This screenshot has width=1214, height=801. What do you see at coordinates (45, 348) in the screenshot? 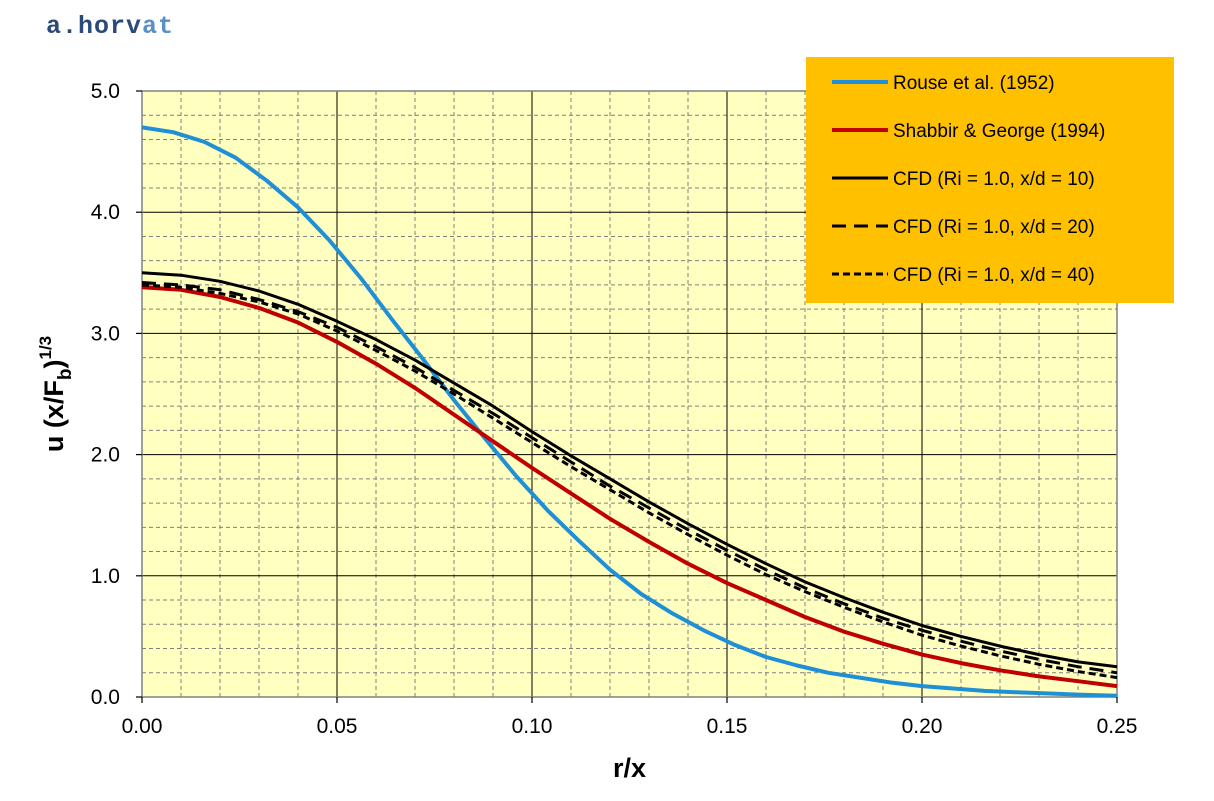
I see `y-title-sup: 1/3` at bounding box center [45, 348].